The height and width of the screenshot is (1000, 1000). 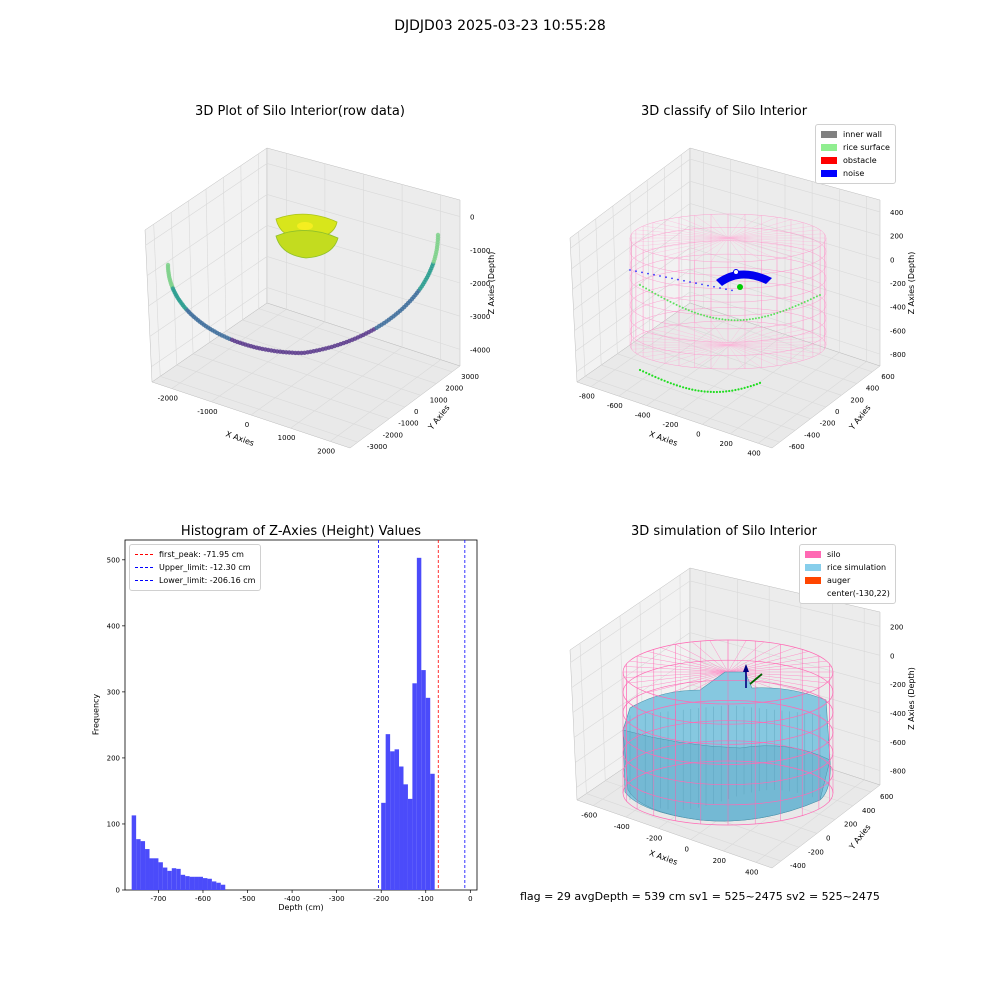 I want to click on p1-cluster-highlight, so click(x=305, y=226).